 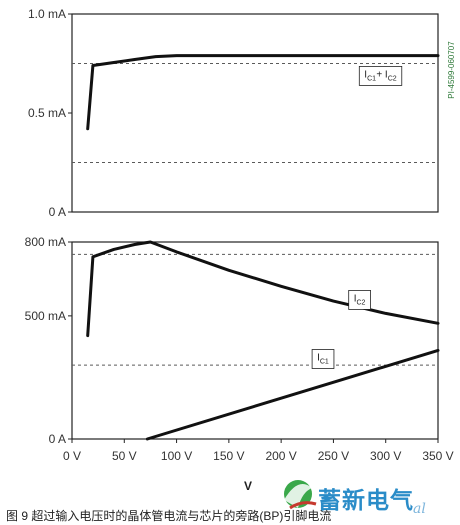 What do you see at coordinates (72, 456) in the screenshot?
I see `x-tick-label: 0 V` at bounding box center [72, 456].